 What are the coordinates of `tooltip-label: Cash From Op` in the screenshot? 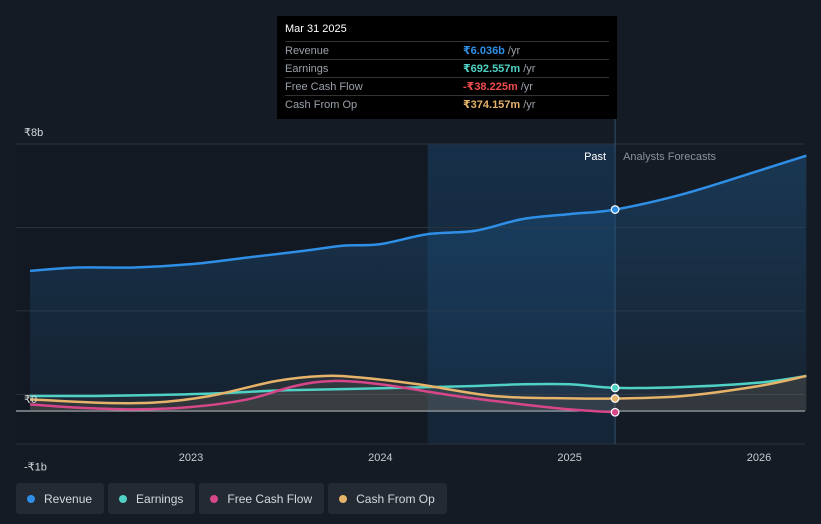 It's located at (321, 104).